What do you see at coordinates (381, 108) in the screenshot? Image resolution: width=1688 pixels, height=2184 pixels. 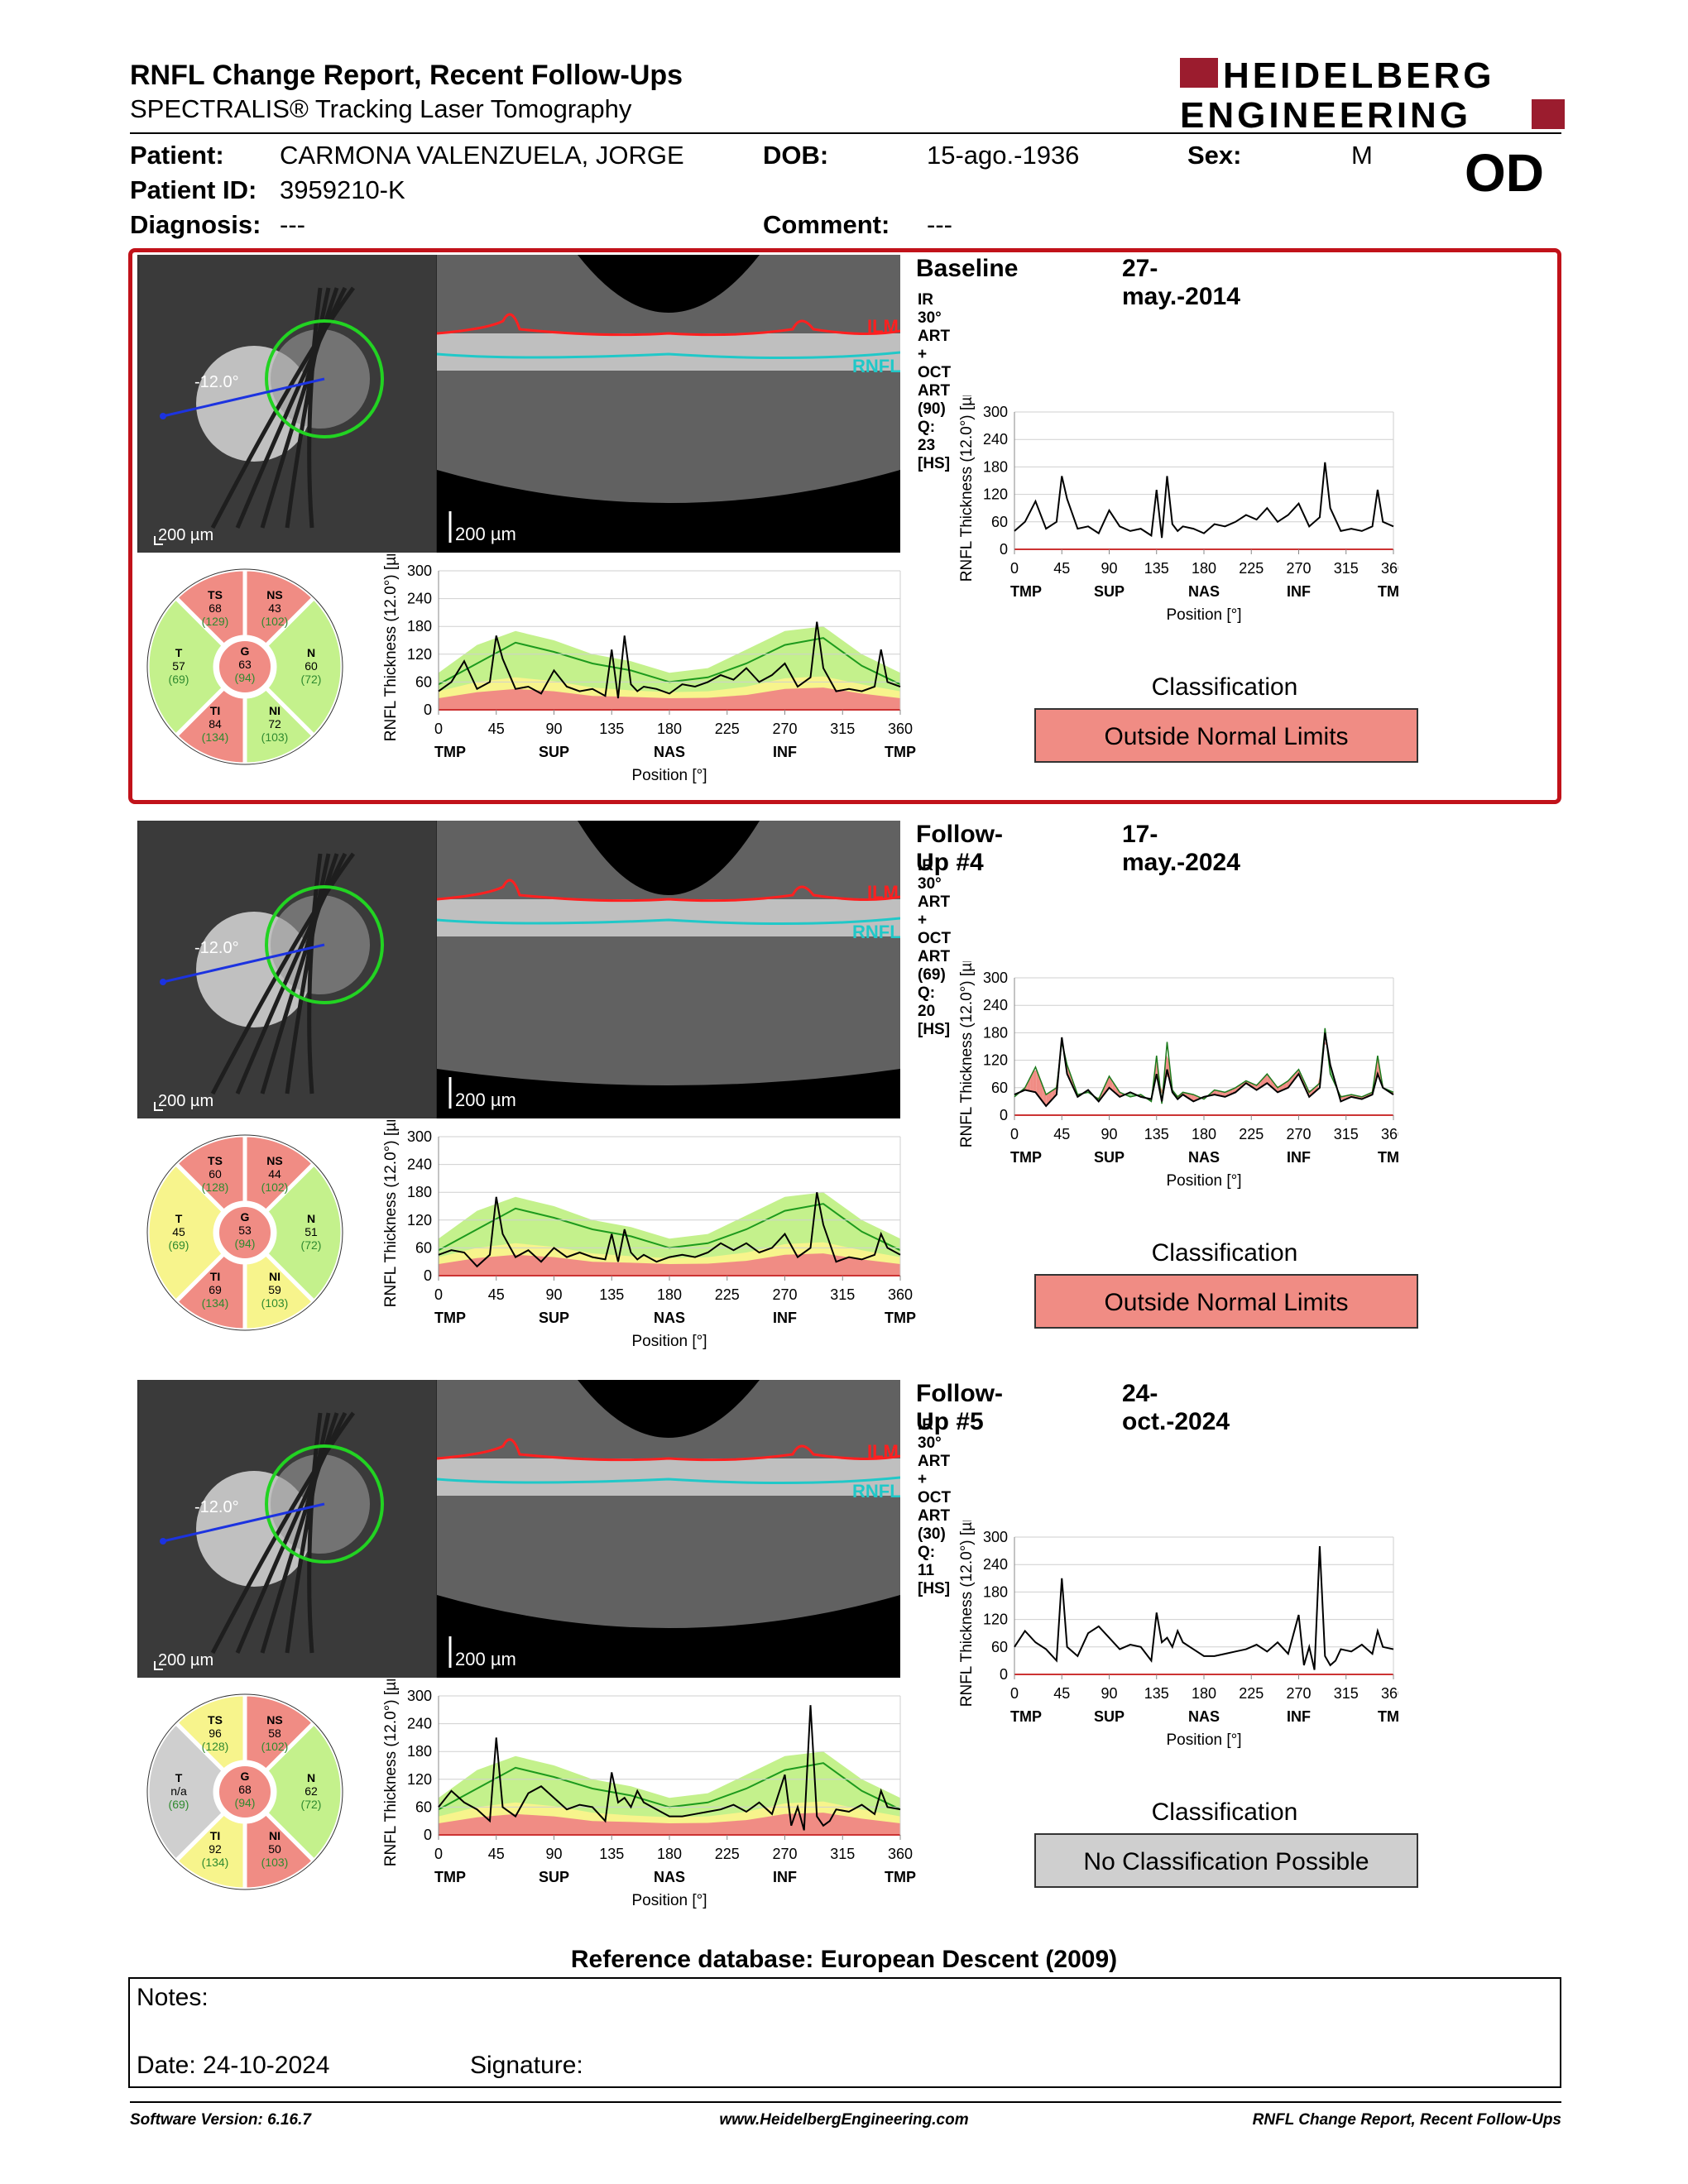 I see `report-subtitle: SPECTRALIS® Tracking Laser Tomography` at bounding box center [381, 108].